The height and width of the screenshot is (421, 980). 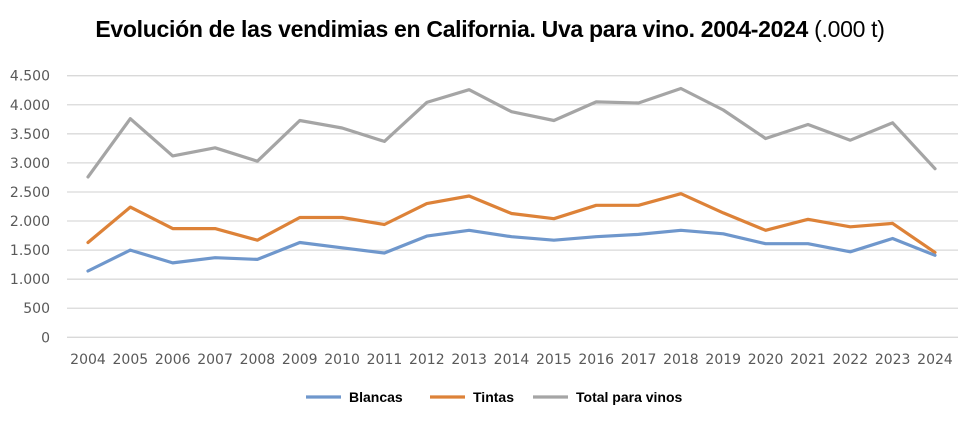 What do you see at coordinates (596, 360) in the screenshot?
I see `x-tick-label: 2016` at bounding box center [596, 360].